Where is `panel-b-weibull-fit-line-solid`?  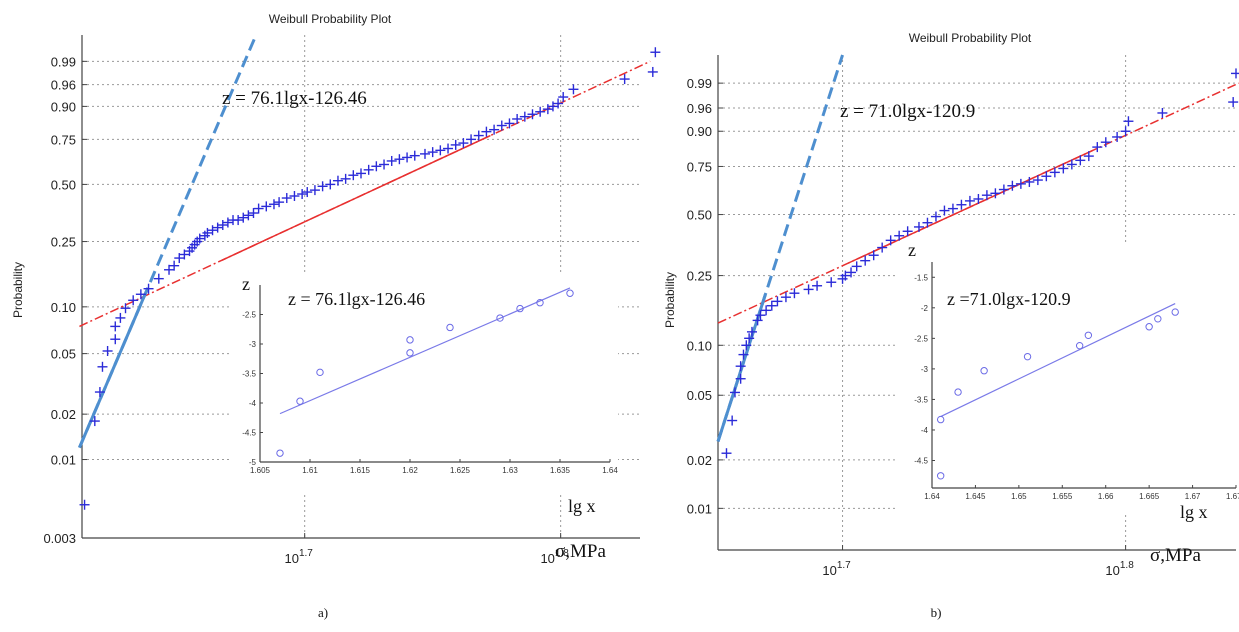 panel-b-weibull-fit-line-solid is located at coordinates (970, 206).